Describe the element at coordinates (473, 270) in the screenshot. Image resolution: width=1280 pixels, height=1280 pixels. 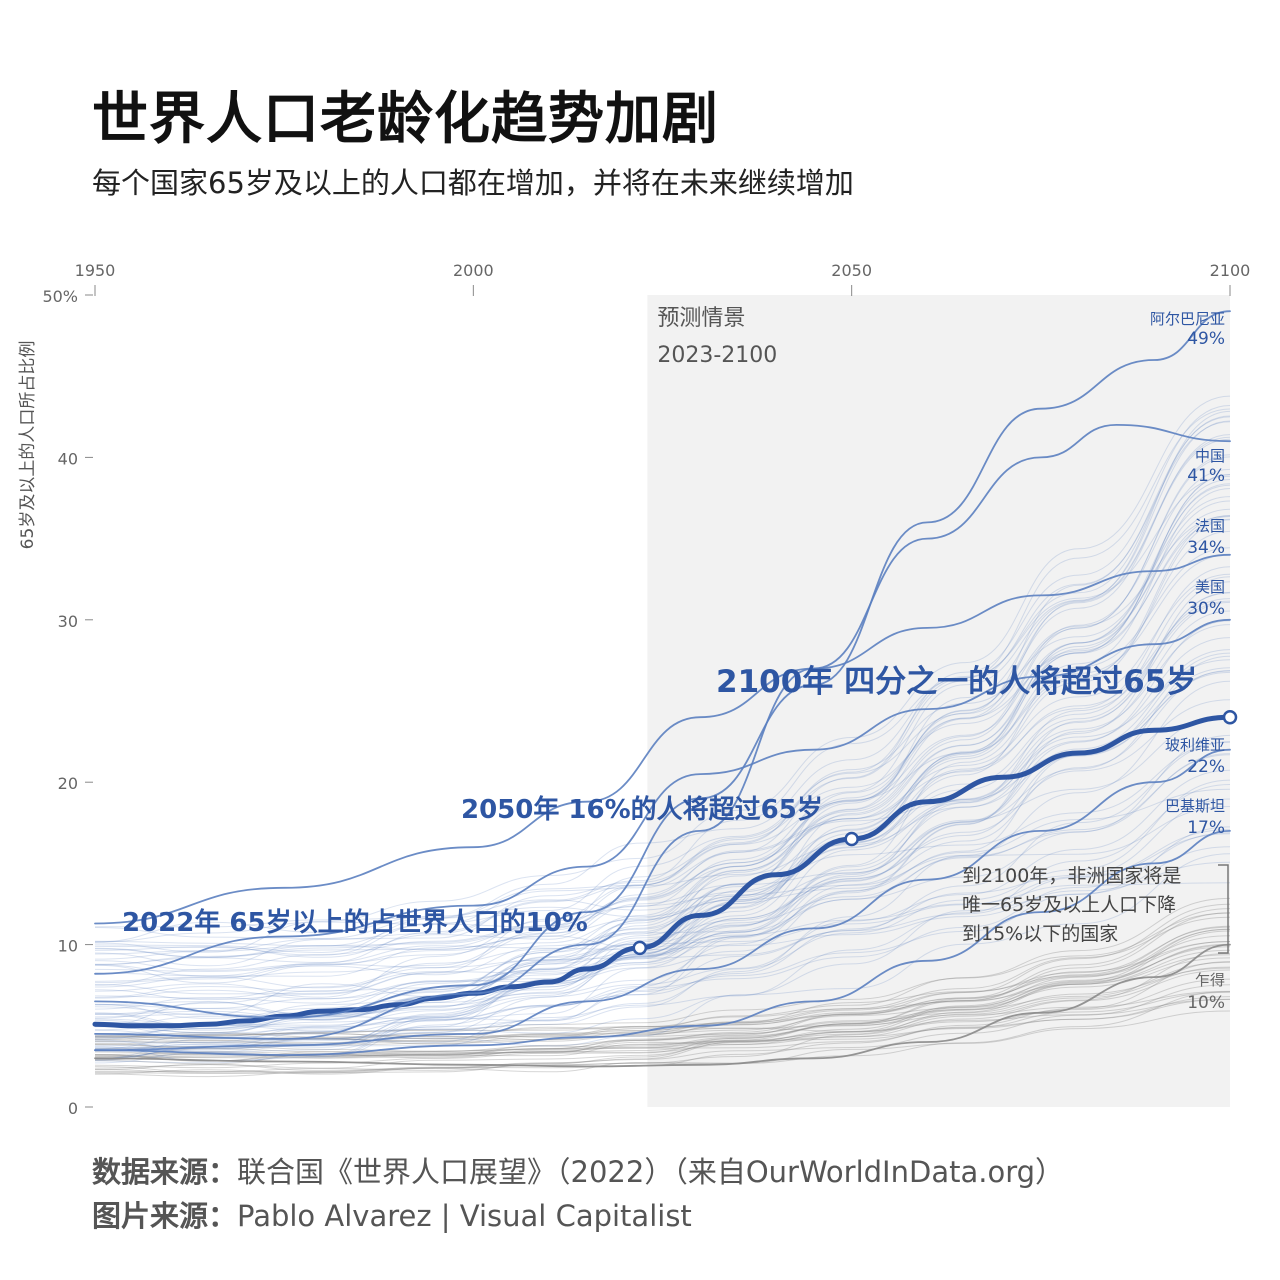
I see `x-tick-label: 2000` at that location.